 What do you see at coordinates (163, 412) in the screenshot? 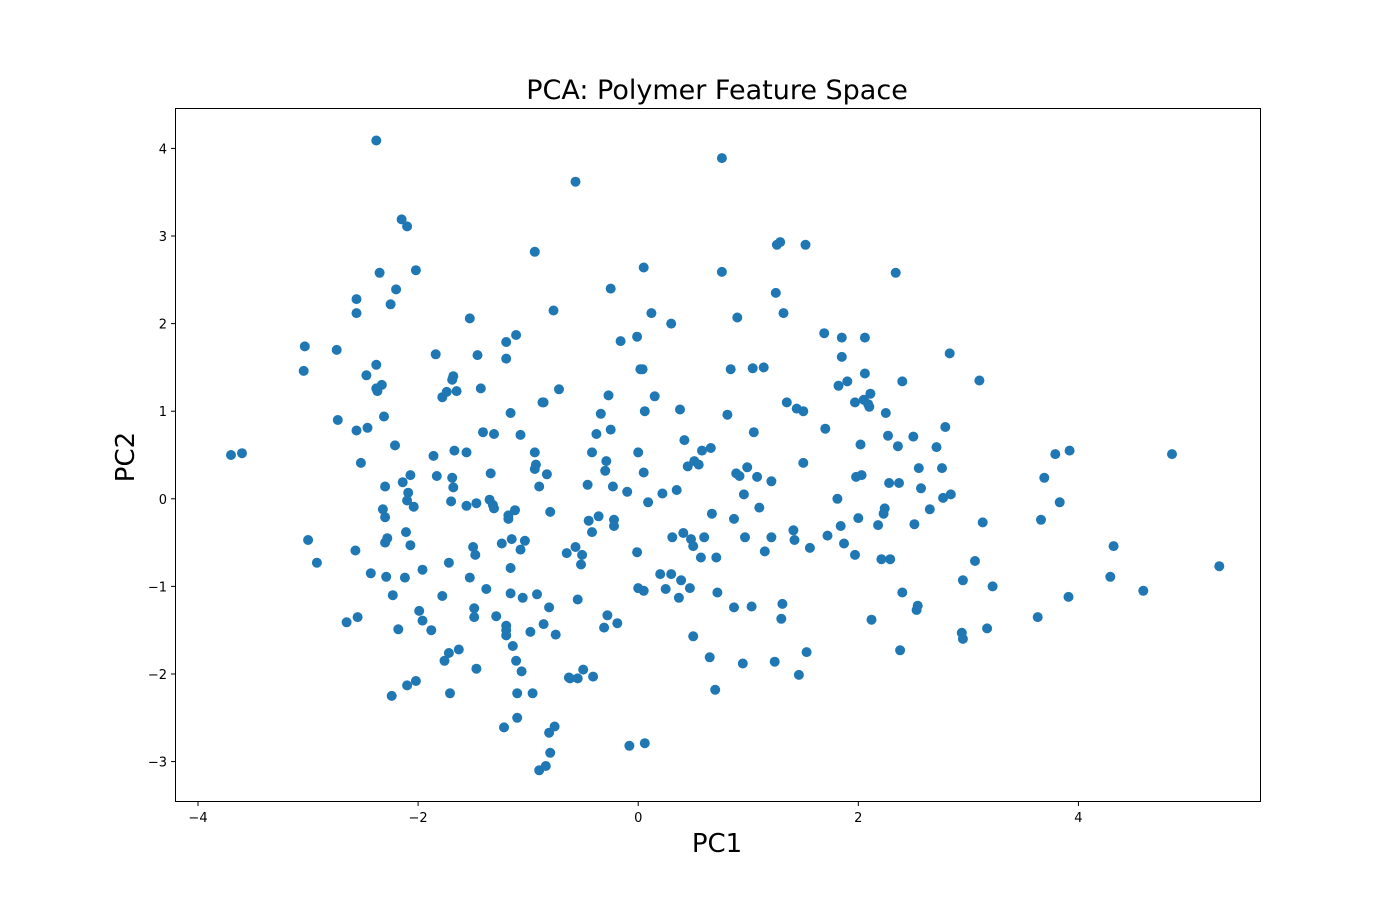
I see `y-tick-label: 1` at bounding box center [163, 412].